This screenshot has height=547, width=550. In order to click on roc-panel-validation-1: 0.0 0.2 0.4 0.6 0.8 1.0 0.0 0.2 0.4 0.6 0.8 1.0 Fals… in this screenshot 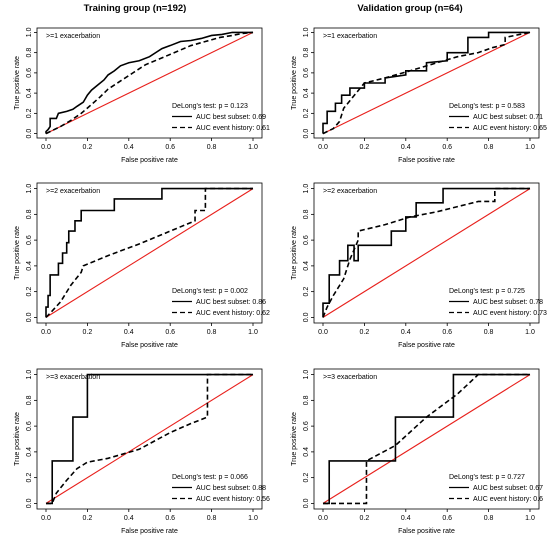, I will do `click(419, 95)`.